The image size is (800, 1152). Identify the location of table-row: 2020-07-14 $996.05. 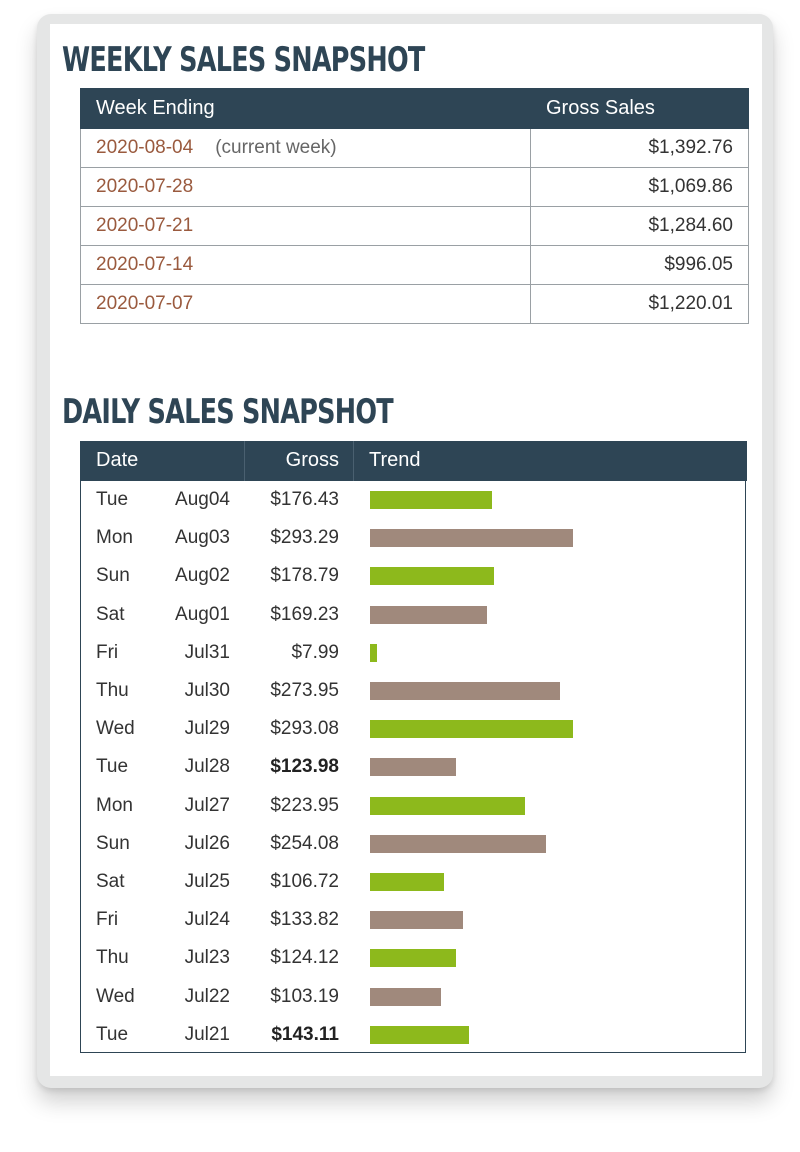
(414, 265).